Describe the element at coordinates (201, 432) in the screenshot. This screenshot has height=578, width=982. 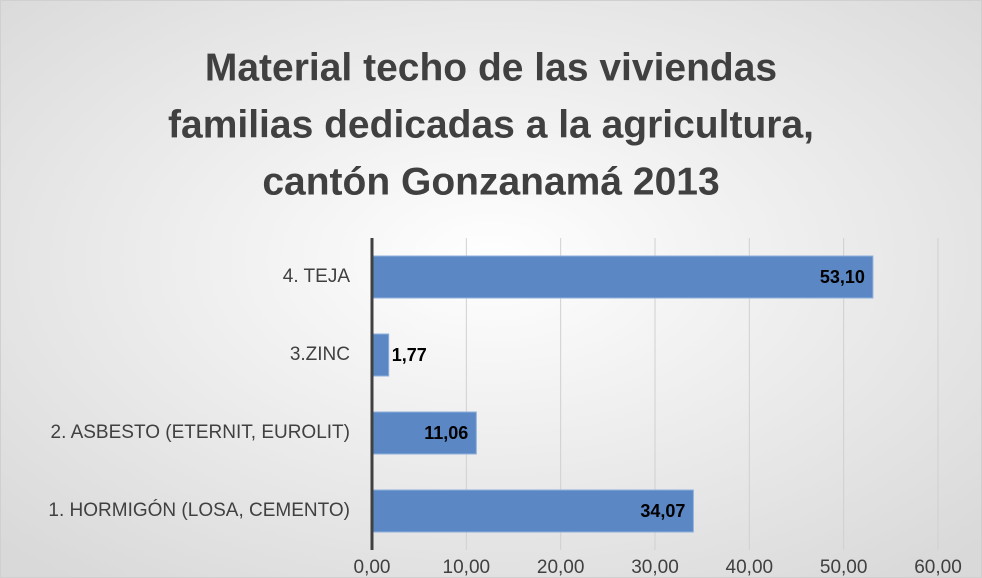
I see `y-tick-label: 2. ASBESTO (ETERNIT, EUROLIT)` at that location.